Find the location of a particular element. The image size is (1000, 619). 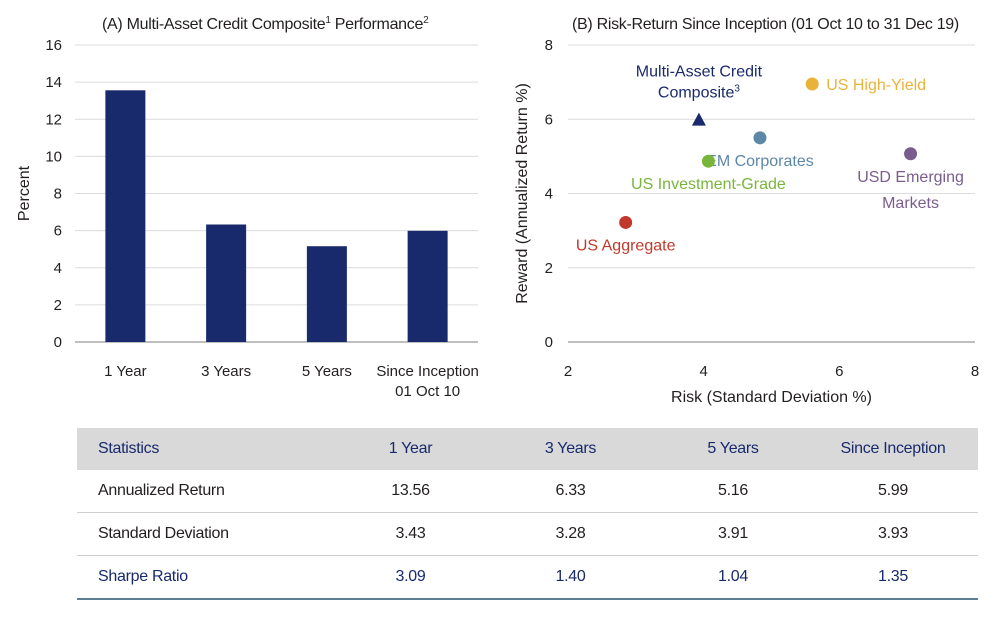

x-tick-label: 4 is located at coordinates (703, 371).